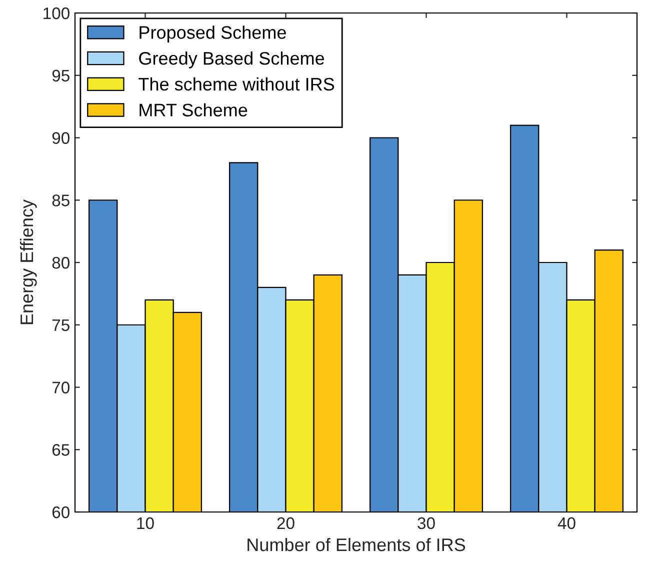 The width and height of the screenshot is (645, 569). I want to click on x-tick-label: 20, so click(285, 523).